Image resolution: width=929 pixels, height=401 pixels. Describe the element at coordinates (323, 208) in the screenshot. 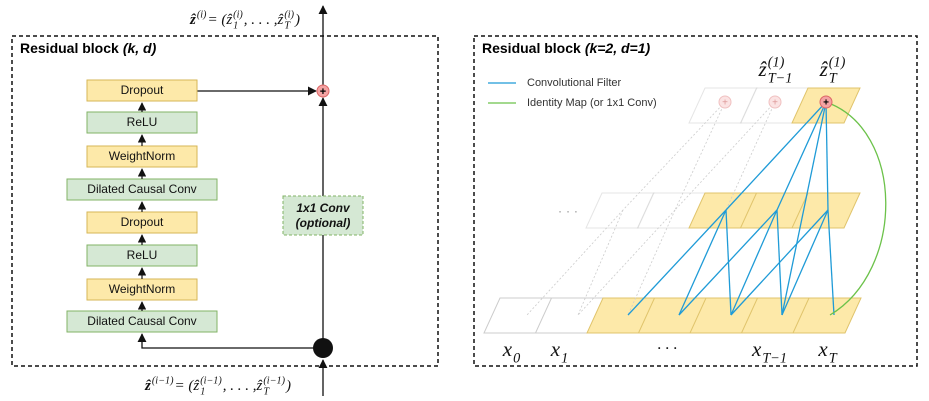

I see `skip-label: 1x1 Conv` at that location.